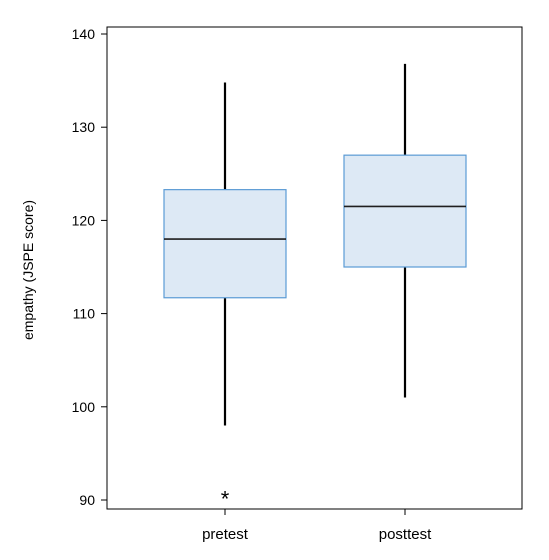 This screenshot has height=560, width=549. What do you see at coordinates (84, 34) in the screenshot?
I see `y-tick-label: 140` at bounding box center [84, 34].